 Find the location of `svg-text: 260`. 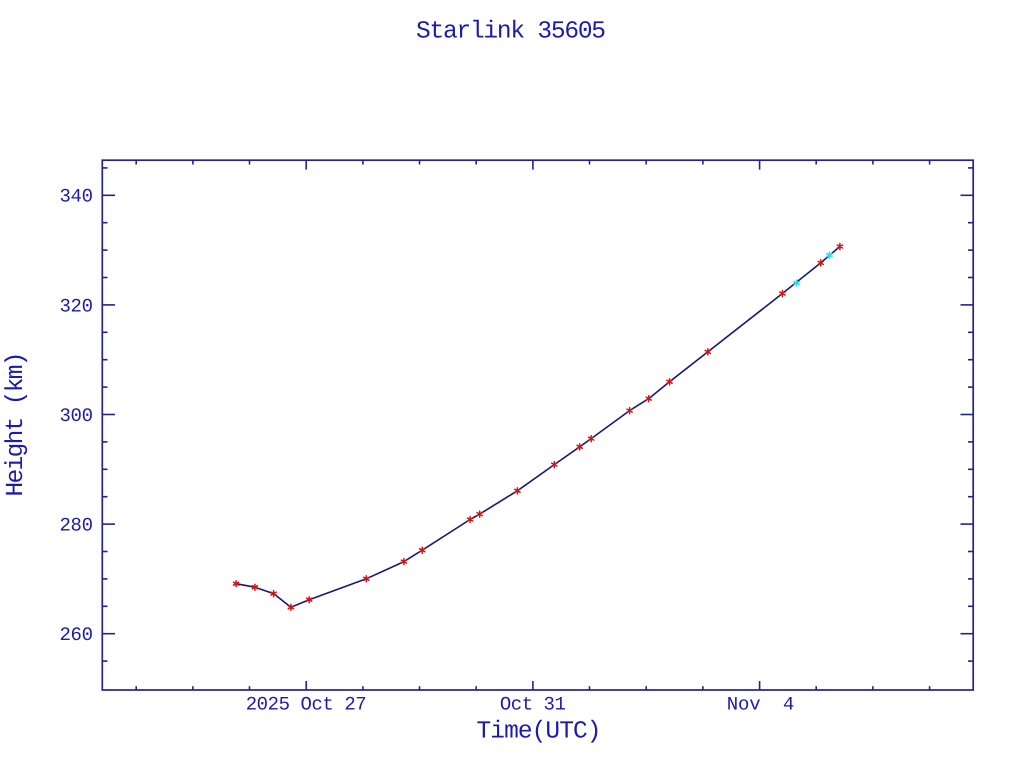

svg-text: 260 is located at coordinates (77, 635).